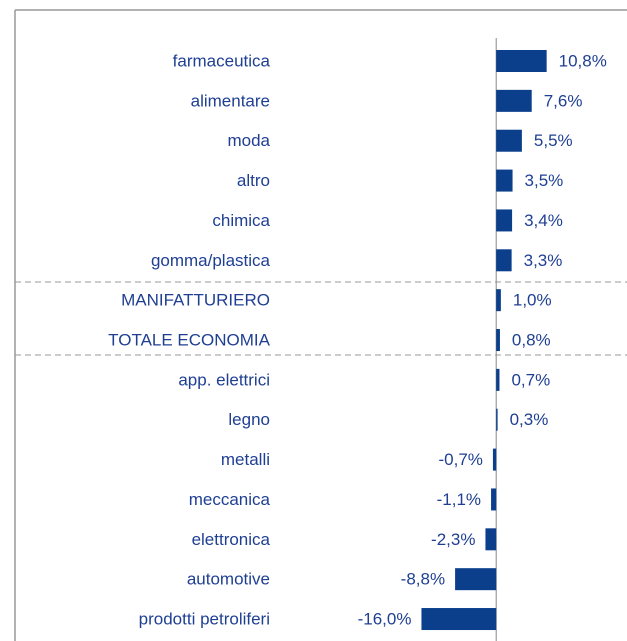 The image size is (627, 641). Describe the element at coordinates (532, 300) in the screenshot. I see `value-label: 1,0%` at that location.